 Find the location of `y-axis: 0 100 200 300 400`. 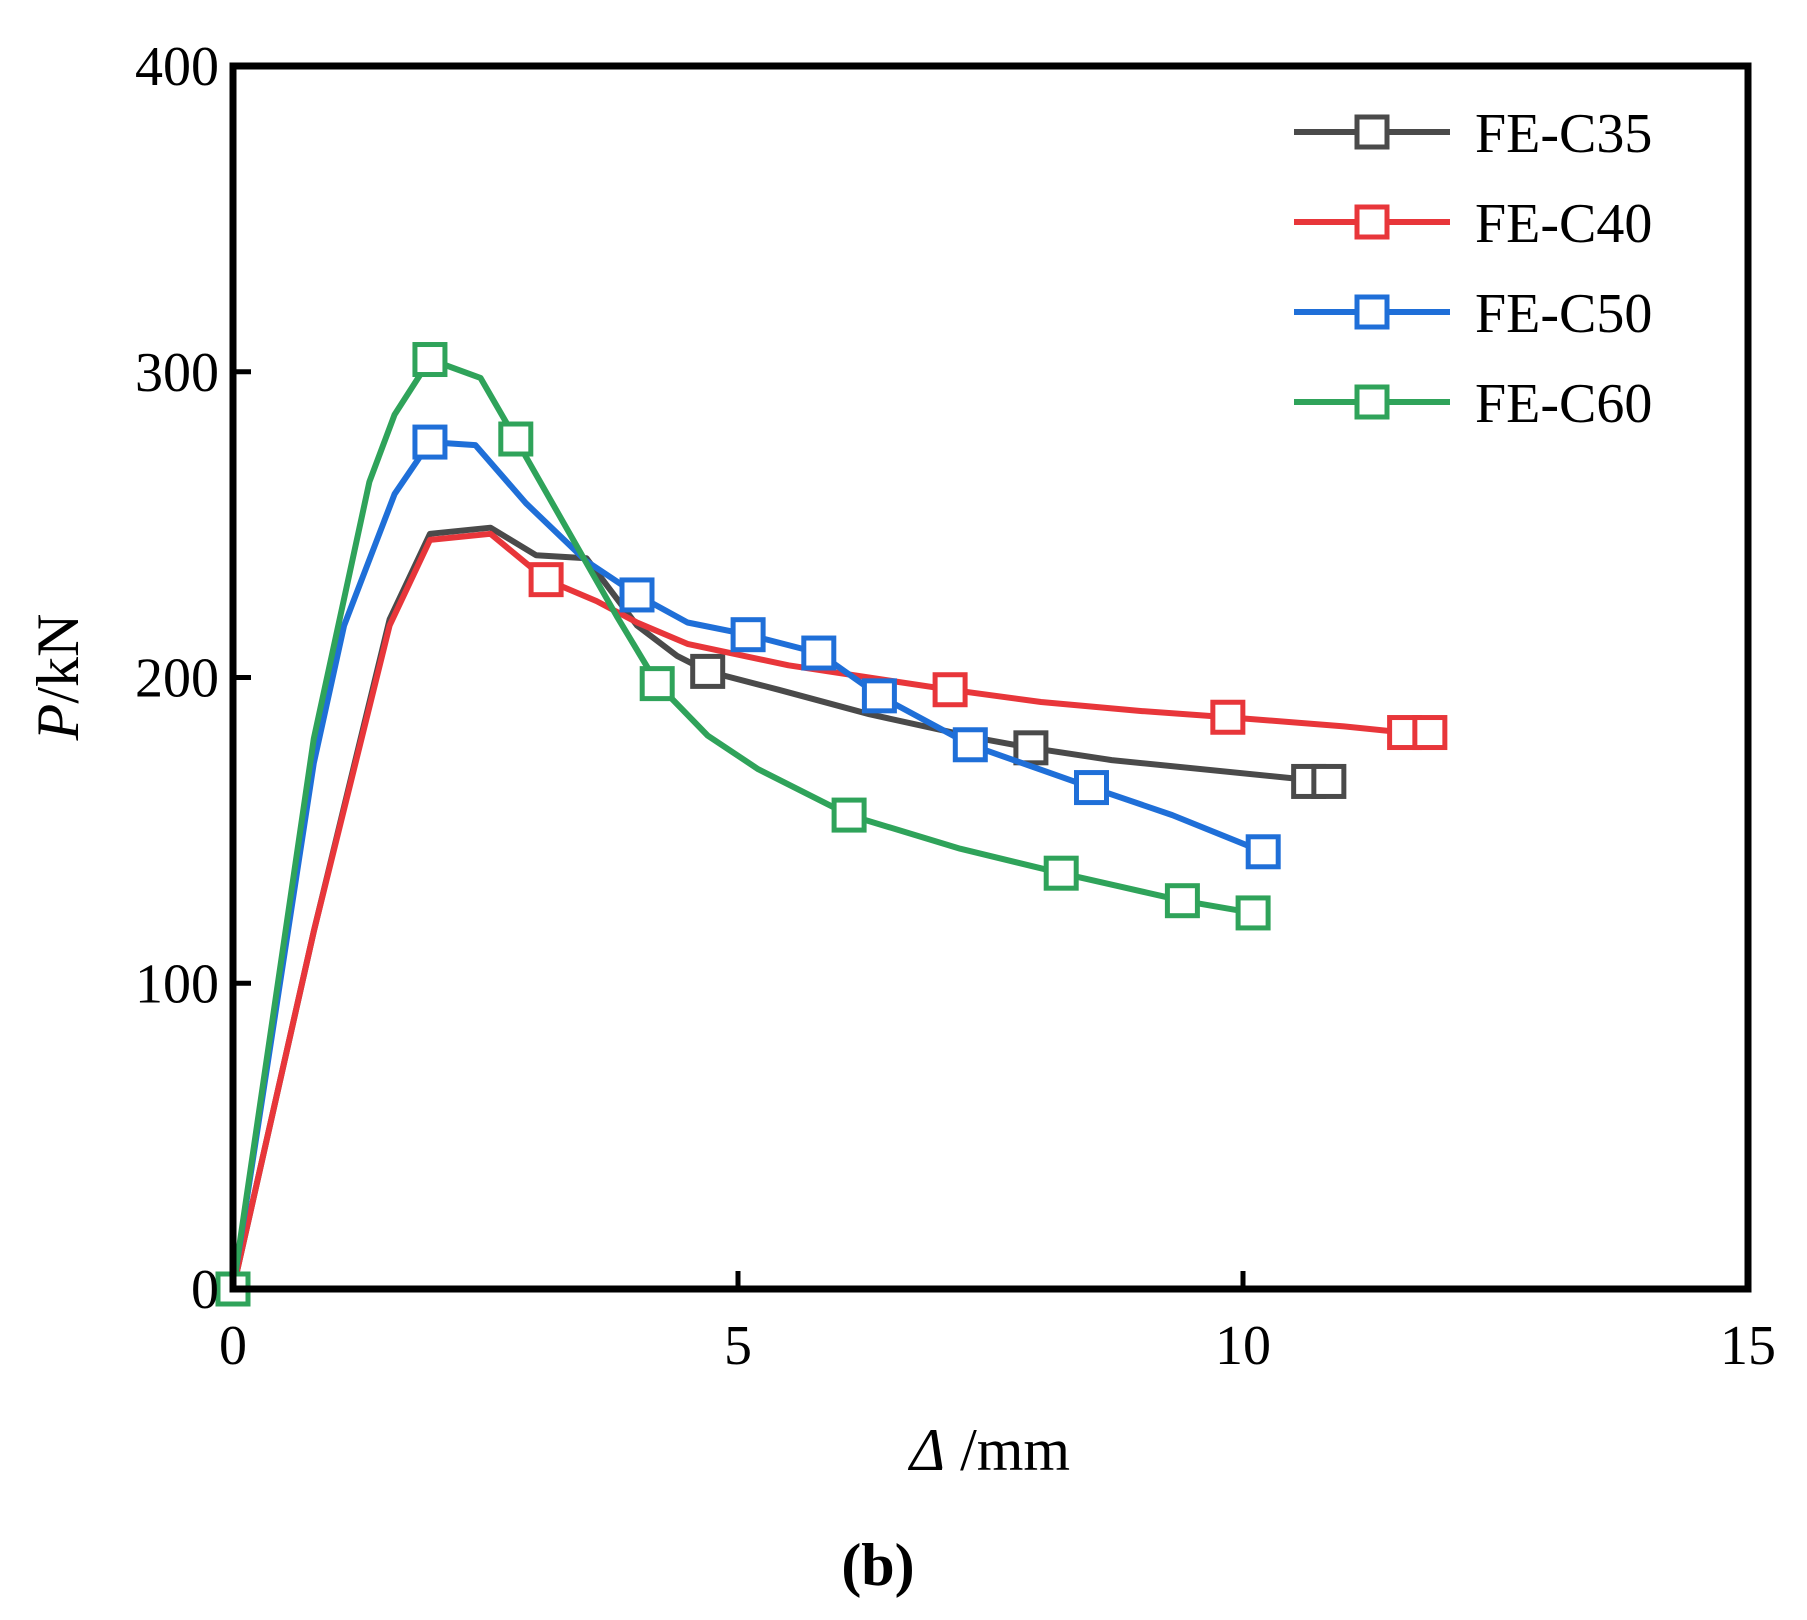

y-axis: 0 100 200 300 400 is located at coordinates (193, 678).